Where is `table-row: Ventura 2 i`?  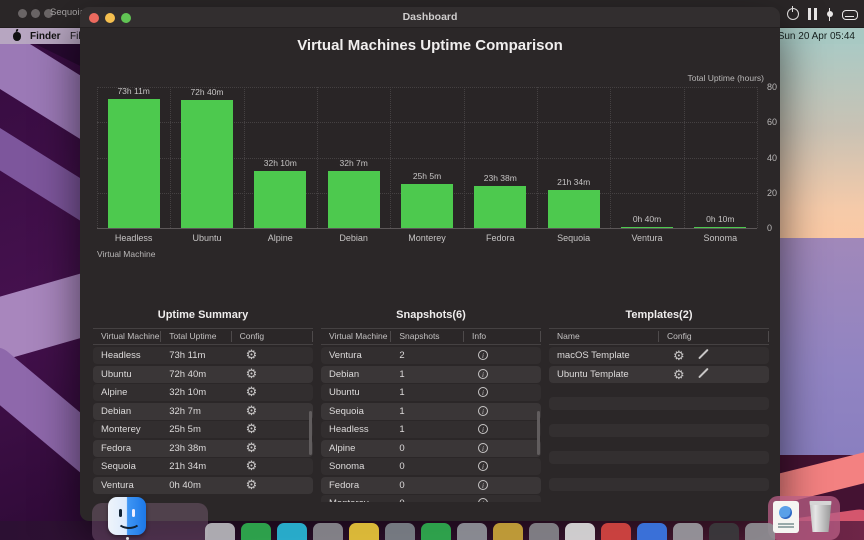
table-row: Ventura 2 i is located at coordinates (431, 355).